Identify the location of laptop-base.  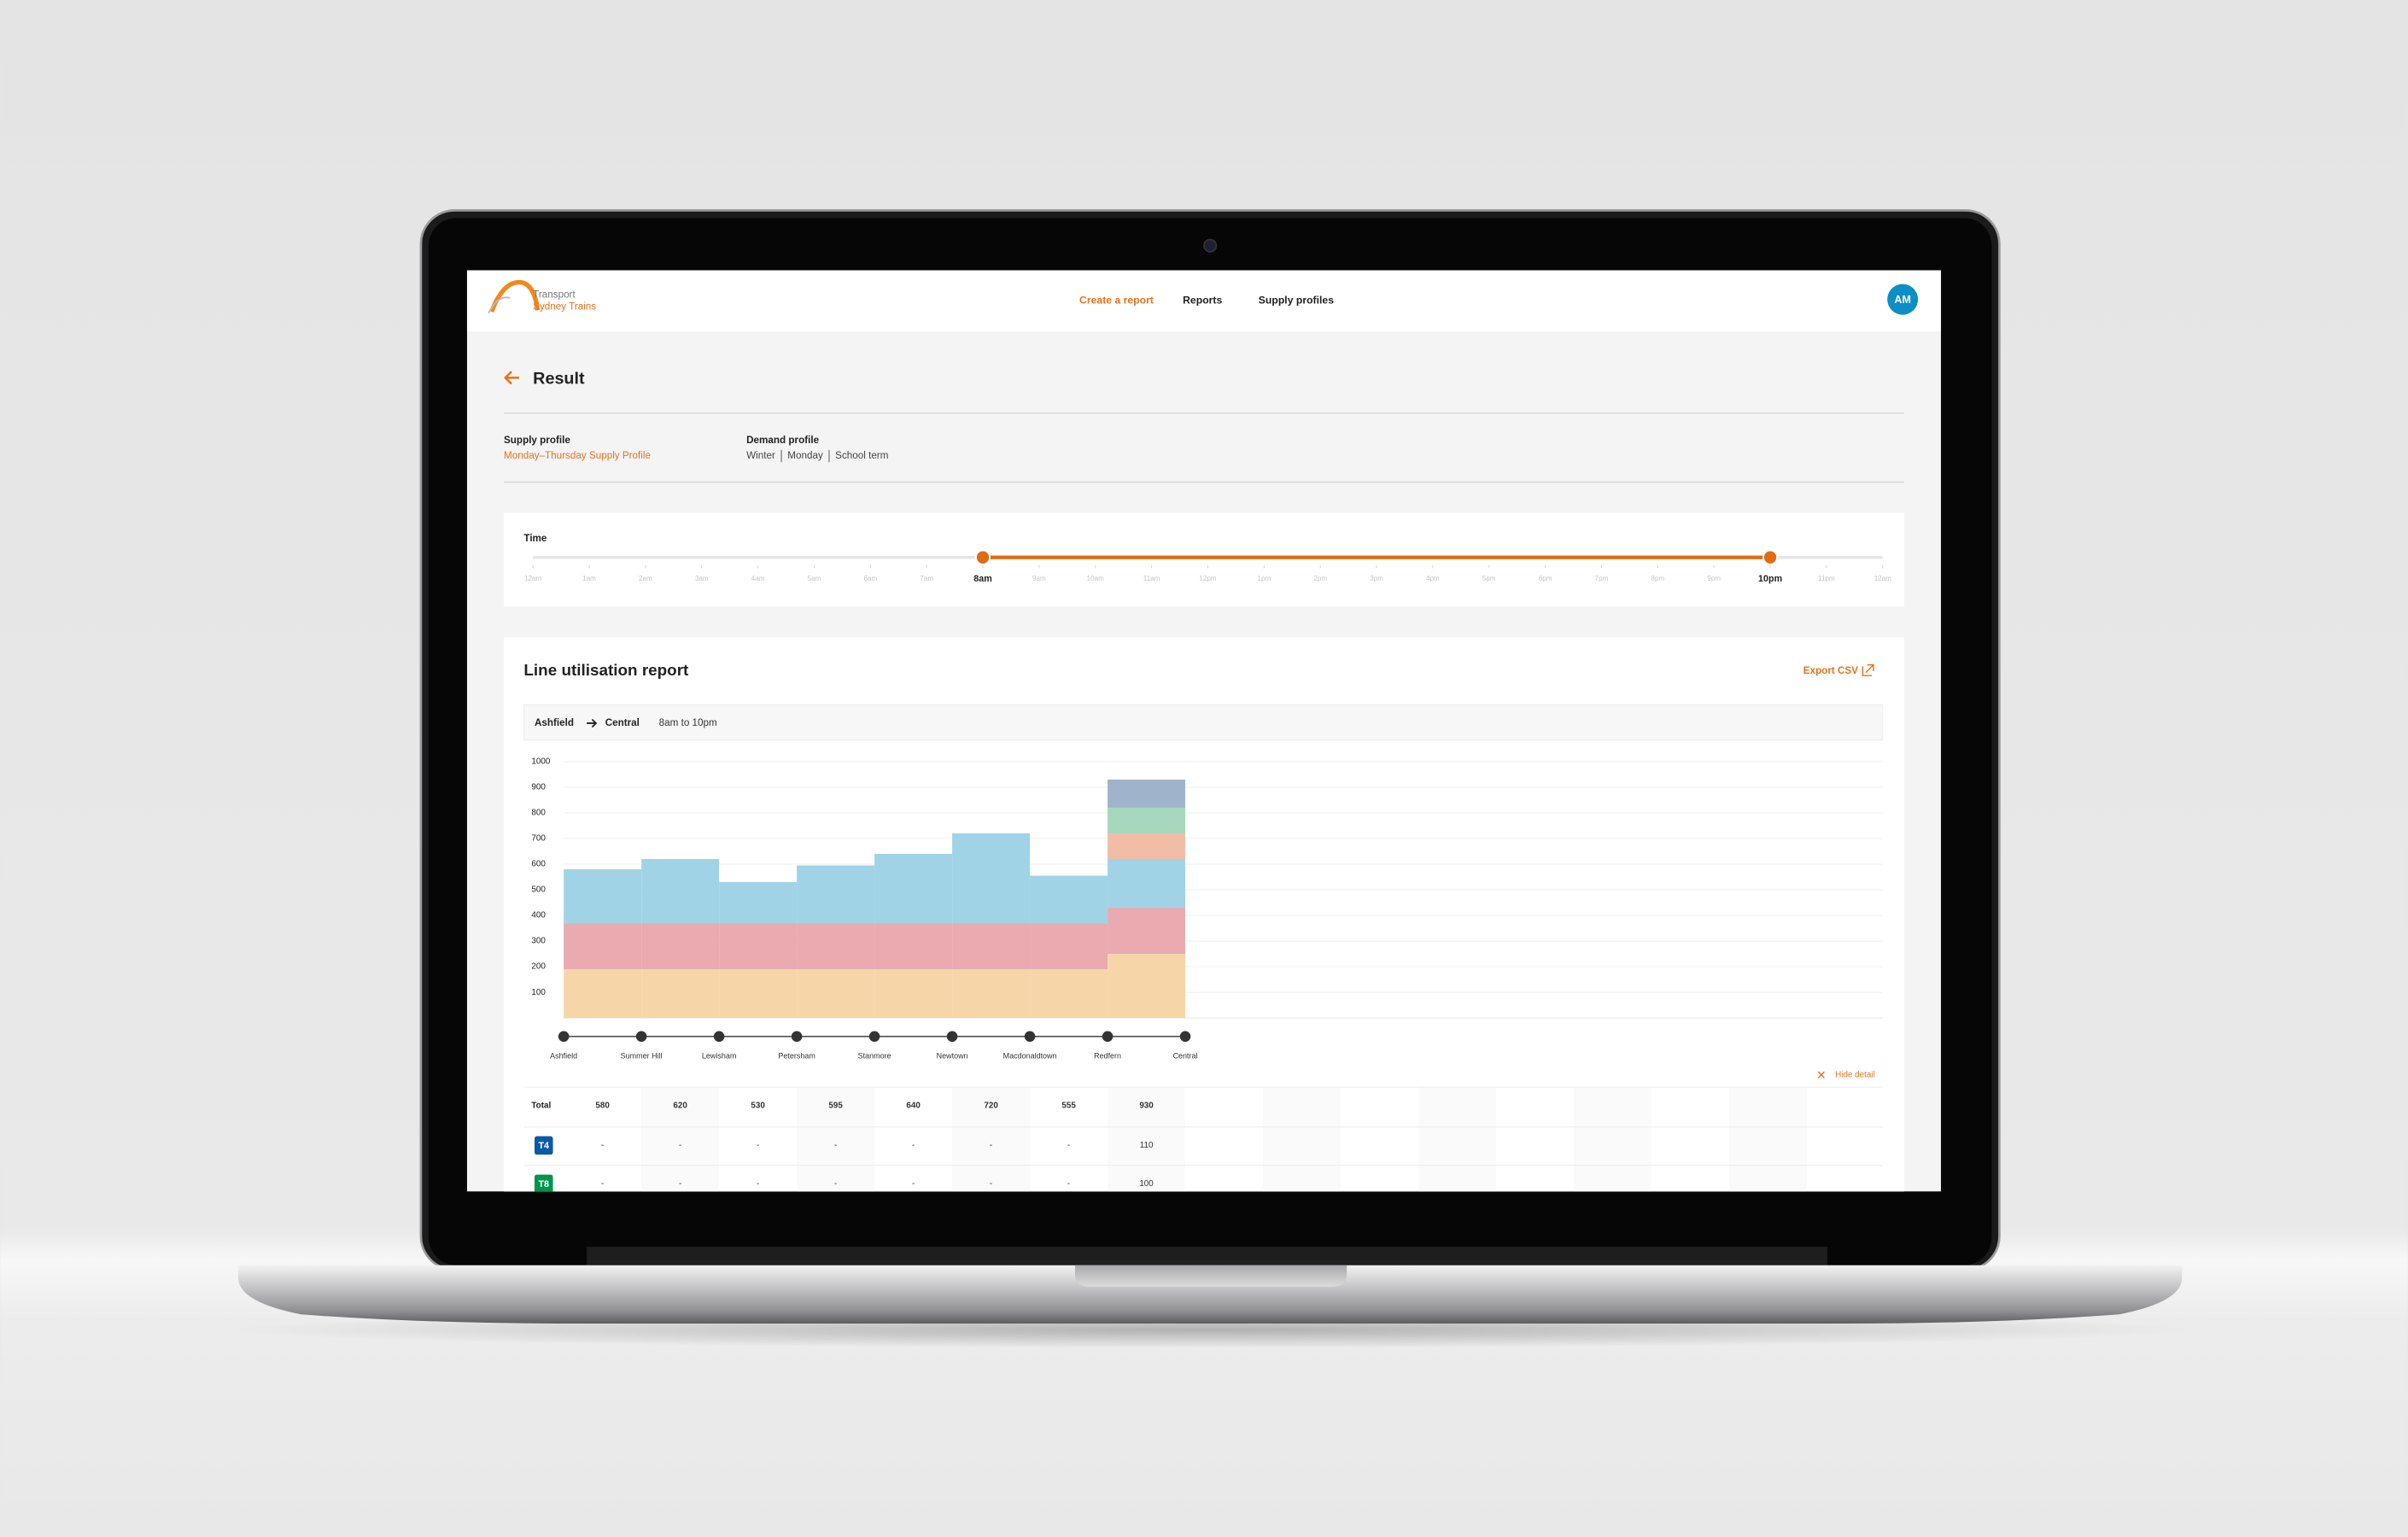
(1210, 1294).